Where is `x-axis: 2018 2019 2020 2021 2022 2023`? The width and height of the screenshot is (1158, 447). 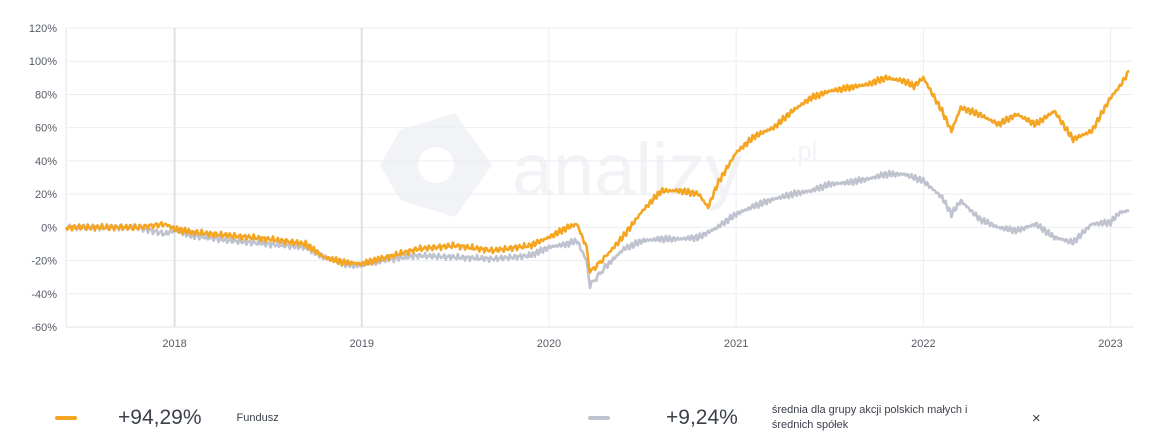
x-axis: 2018 2019 2020 2021 2022 2023 is located at coordinates (642, 344).